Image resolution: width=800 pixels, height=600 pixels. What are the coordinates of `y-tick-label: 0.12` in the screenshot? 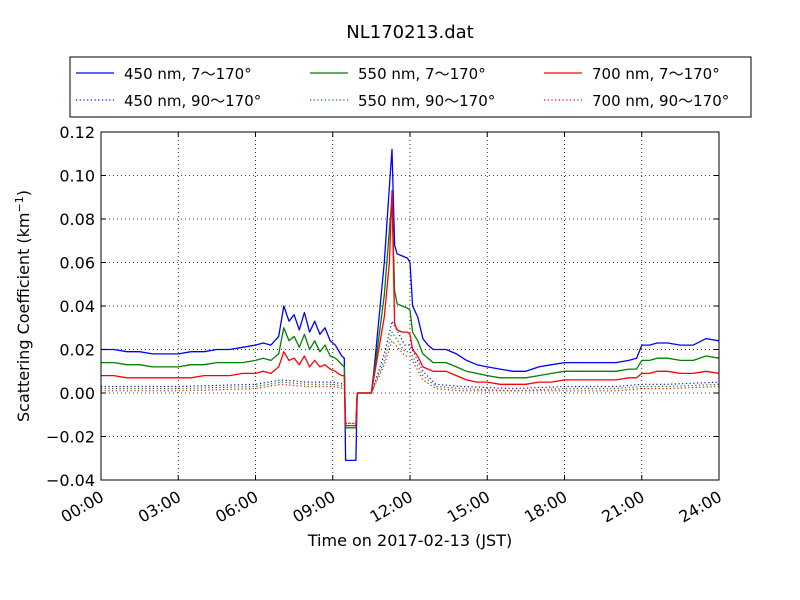 It's located at (77, 132).